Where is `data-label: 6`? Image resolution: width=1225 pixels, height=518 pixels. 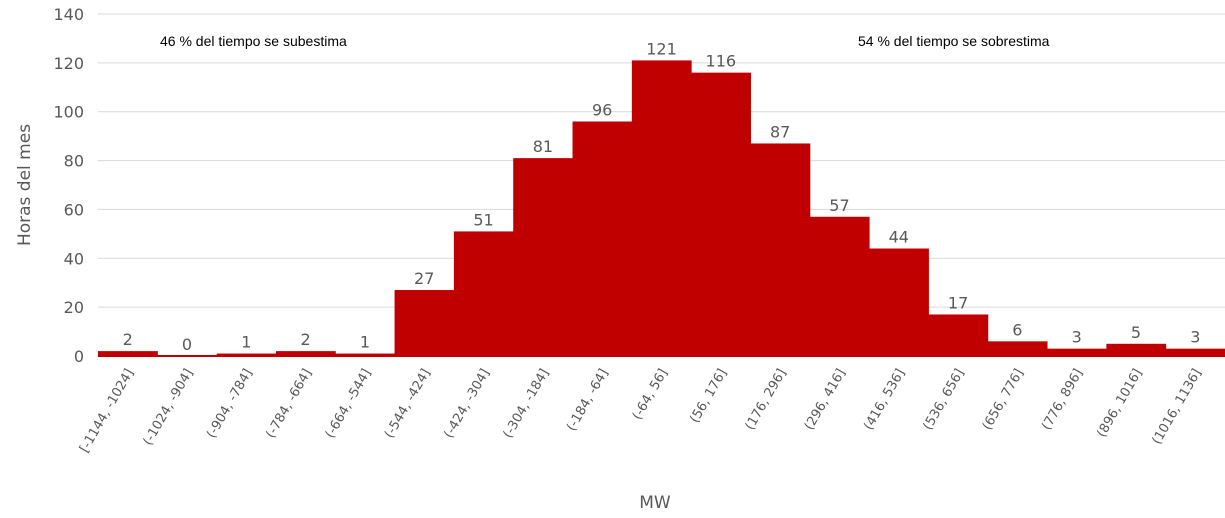
data-label: 6 is located at coordinates (1017, 329).